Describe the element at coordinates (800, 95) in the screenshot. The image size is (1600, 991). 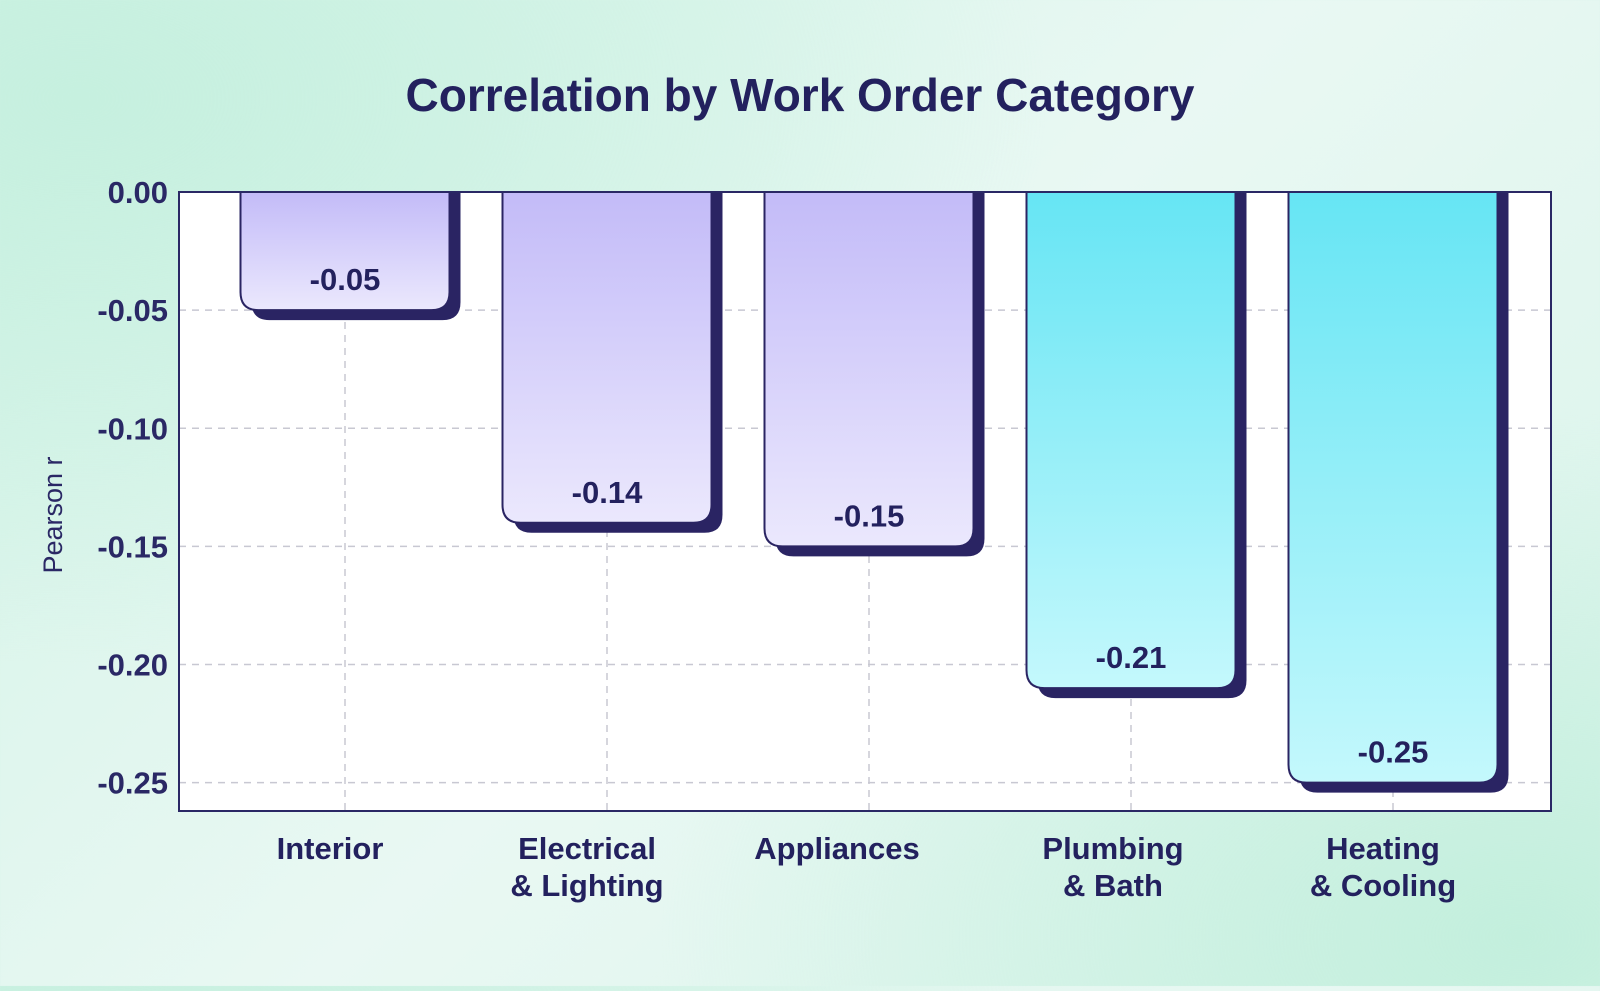
I see `chart-title: Correlation by Work Order Category` at that location.